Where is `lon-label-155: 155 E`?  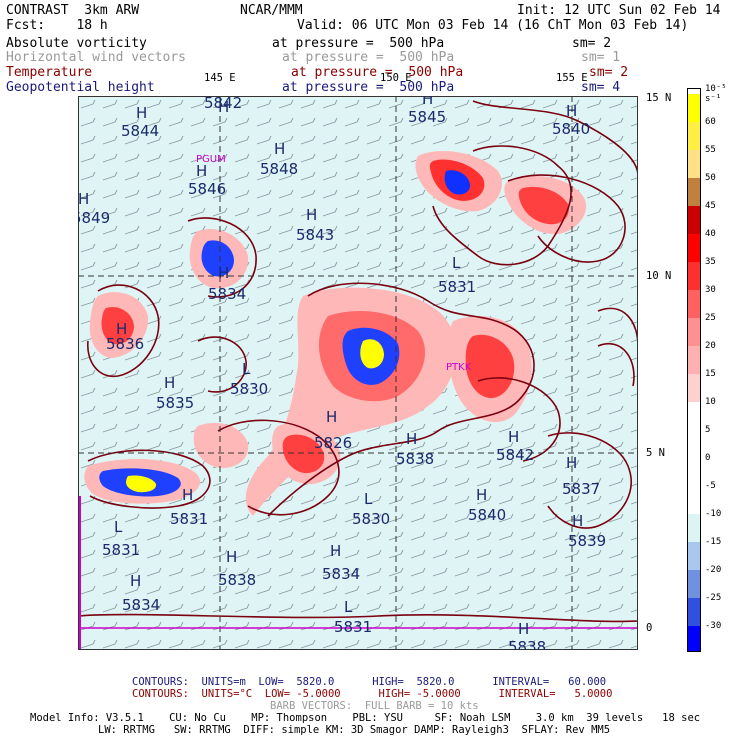 lon-label-155: 155 E is located at coordinates (572, 78).